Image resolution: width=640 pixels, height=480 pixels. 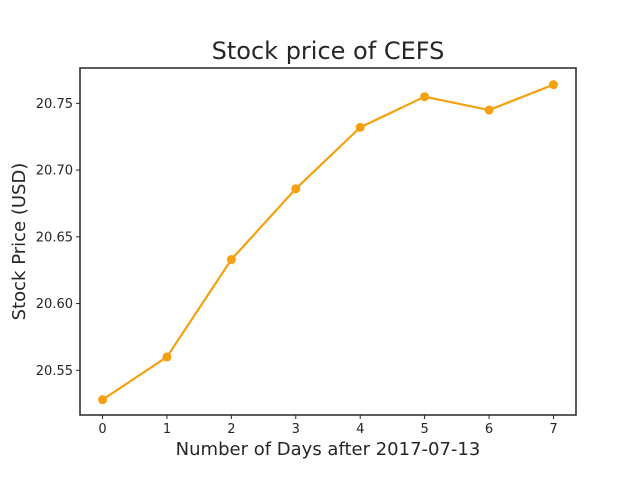 What do you see at coordinates (296, 429) in the screenshot?
I see `x-tick-label: 3` at bounding box center [296, 429].